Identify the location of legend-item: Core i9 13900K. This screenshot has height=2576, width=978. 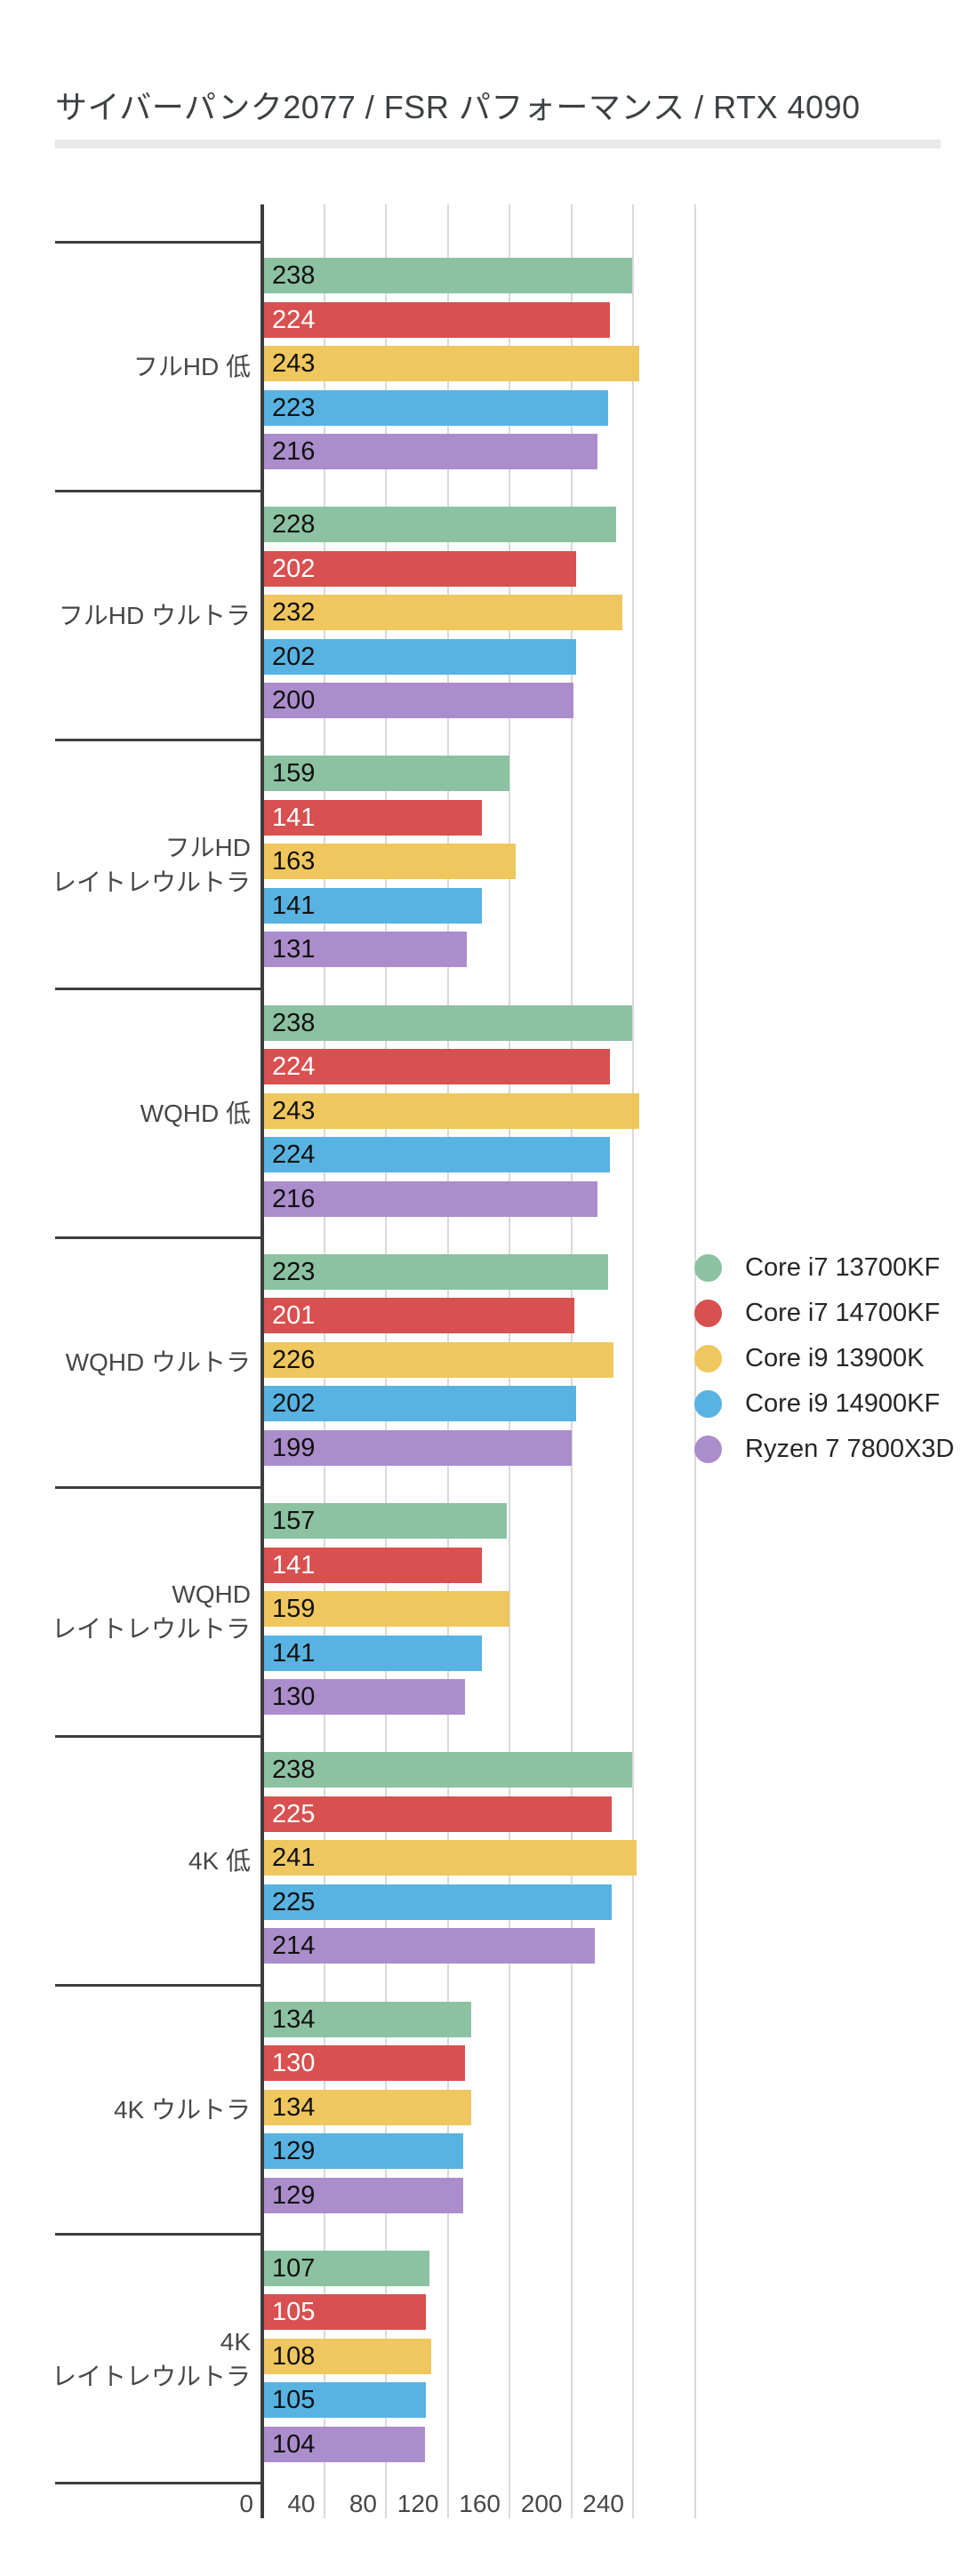
(824, 1358).